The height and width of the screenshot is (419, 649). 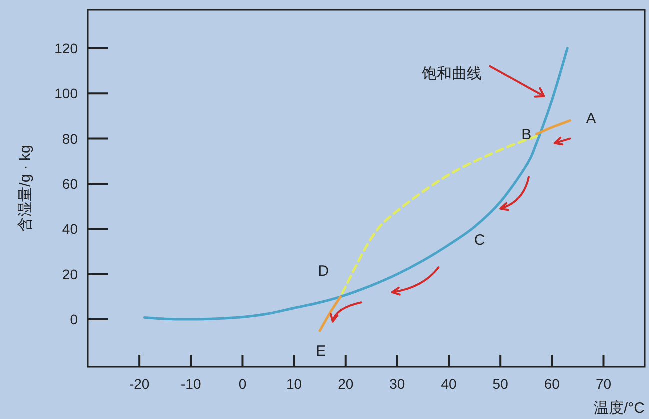 I want to click on x-tick-label: 60, so click(x=552, y=384).